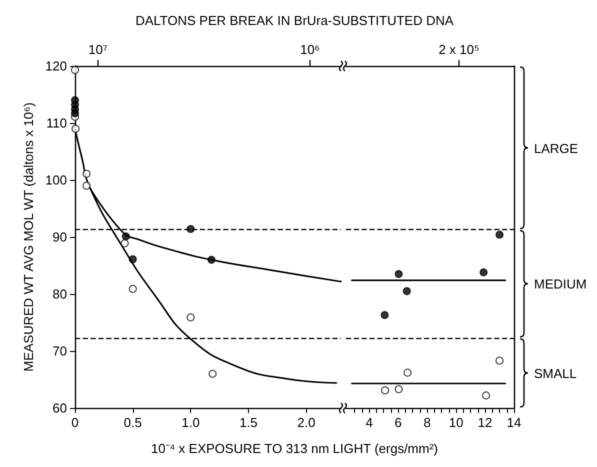 The image size is (597, 467). I want to click on x2-axis-title: DALTONS PER BREAK IN BrUra-SUBSTITUTED DNA, so click(294, 20).